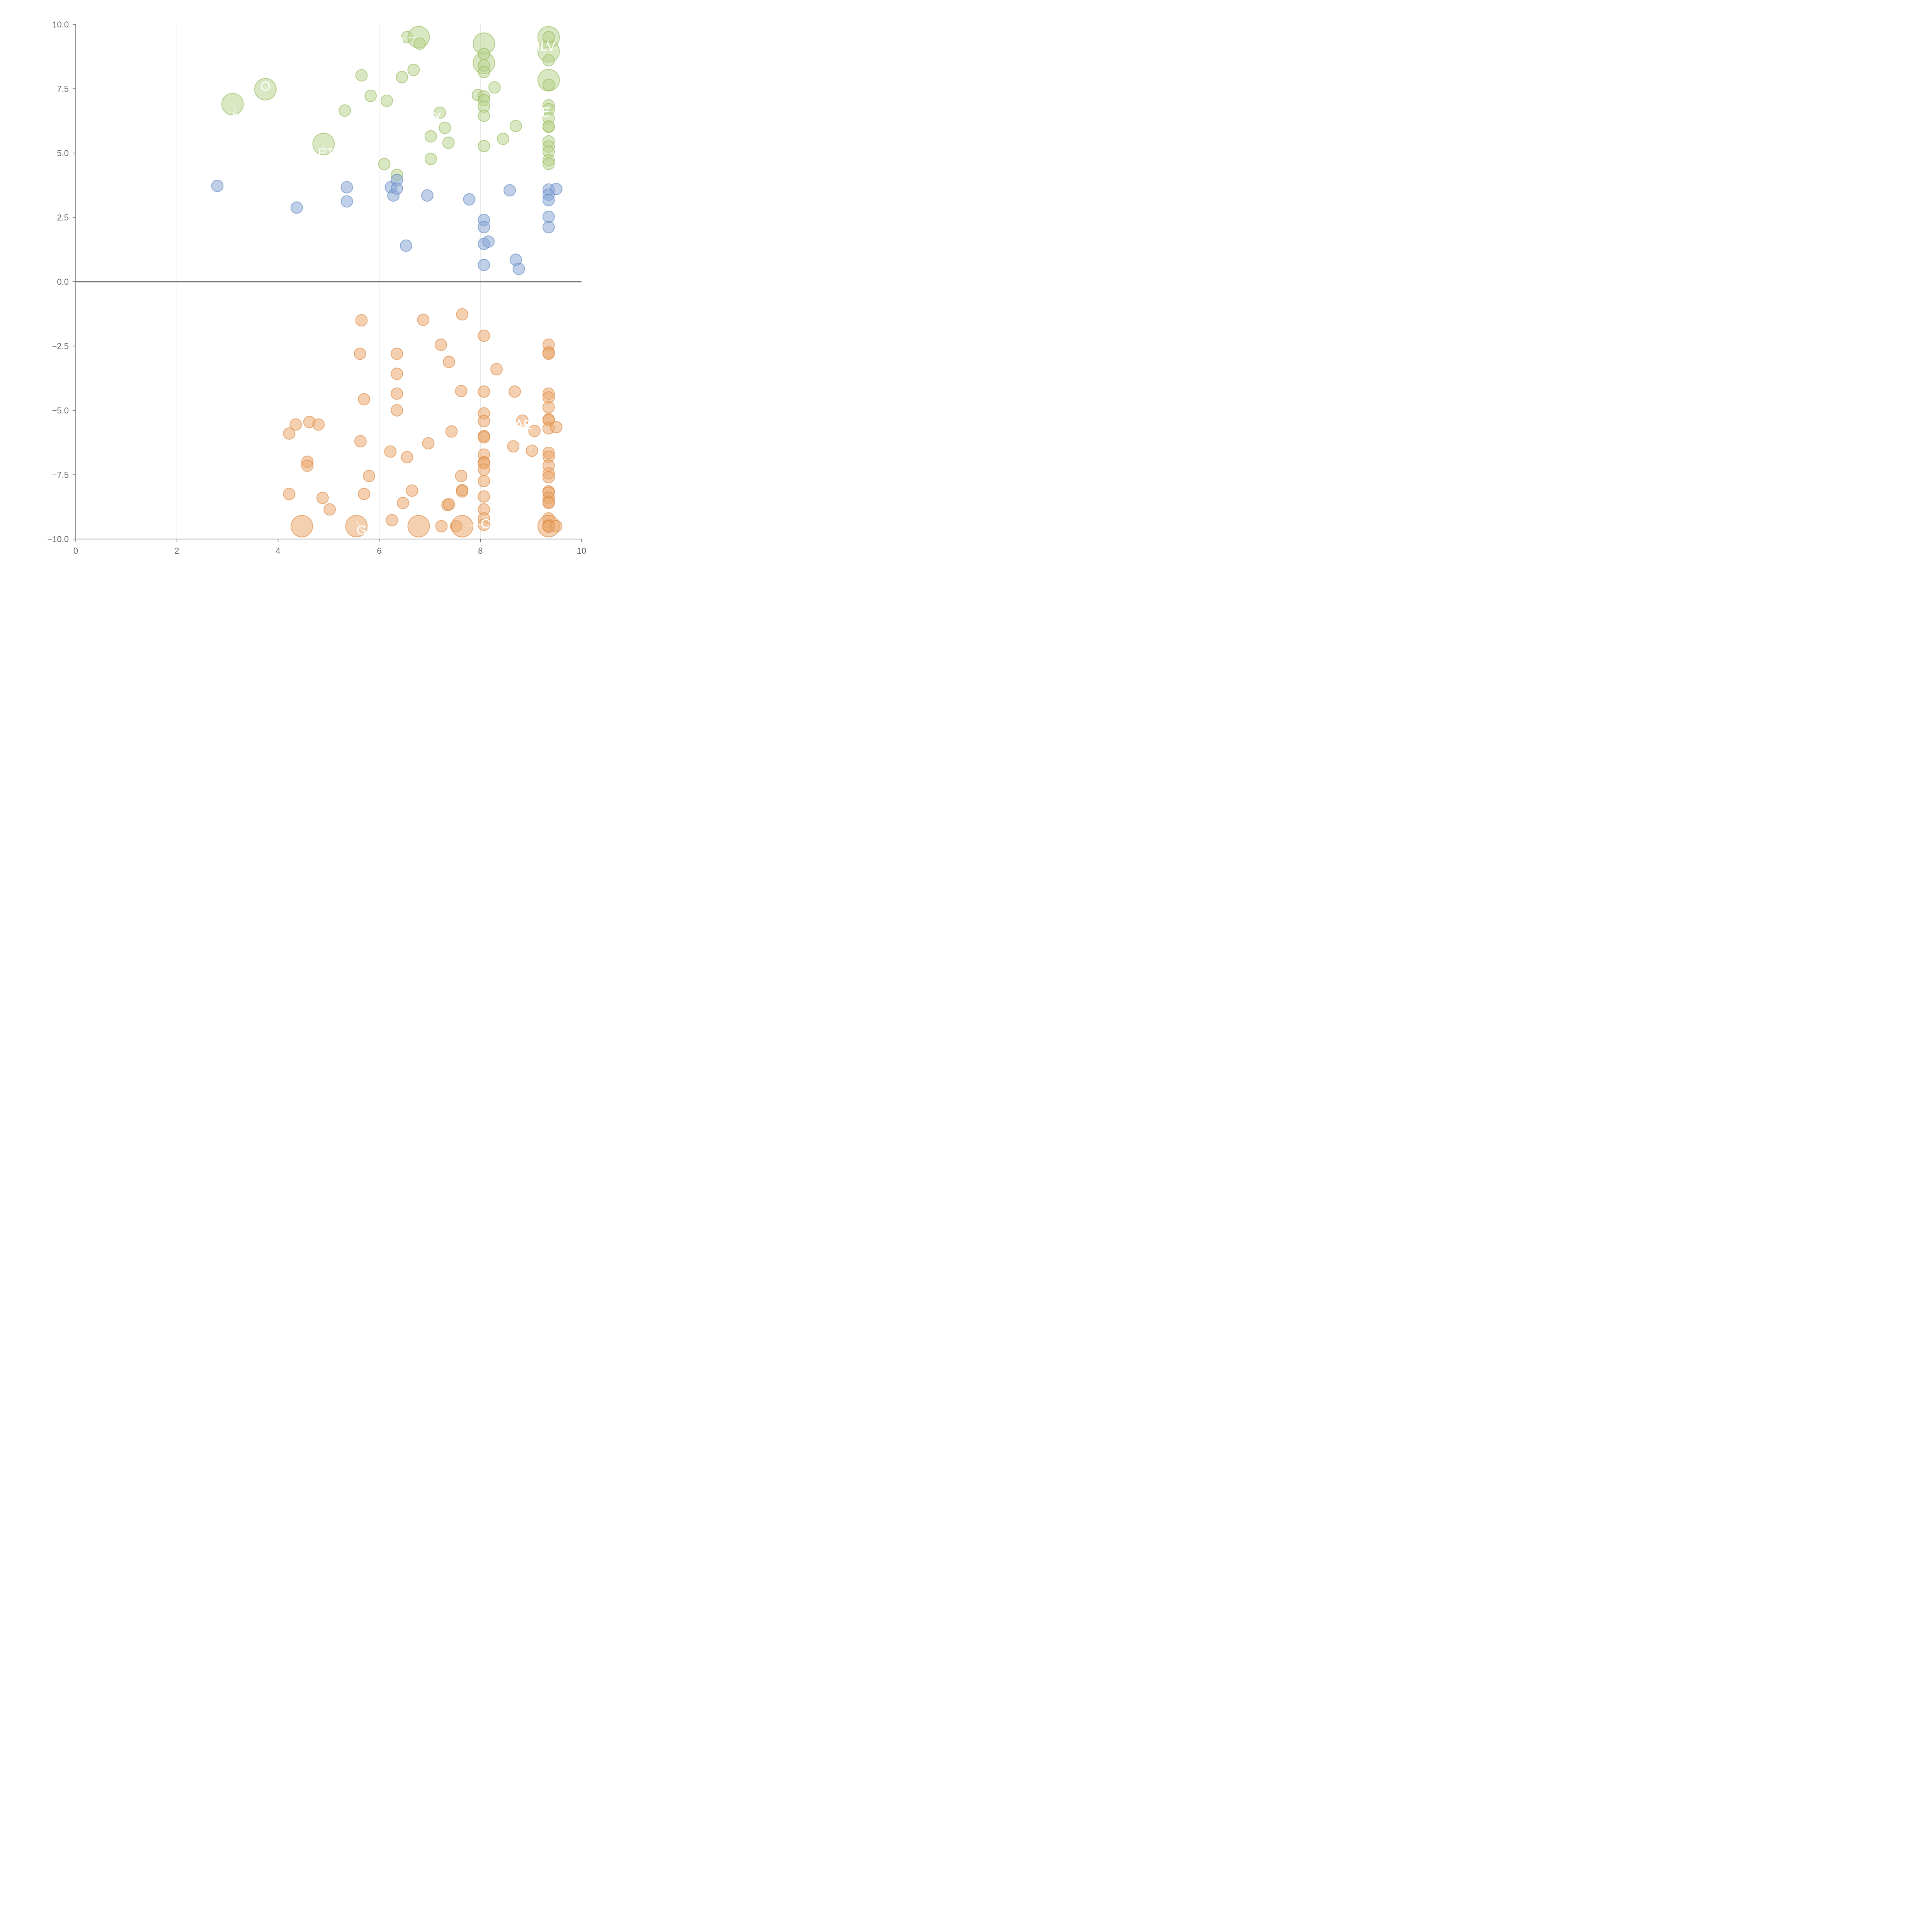 This screenshot has width=1932, height=1932. What do you see at coordinates (278, 551) in the screenshot?
I see `x-tick-label-2: 4` at bounding box center [278, 551].